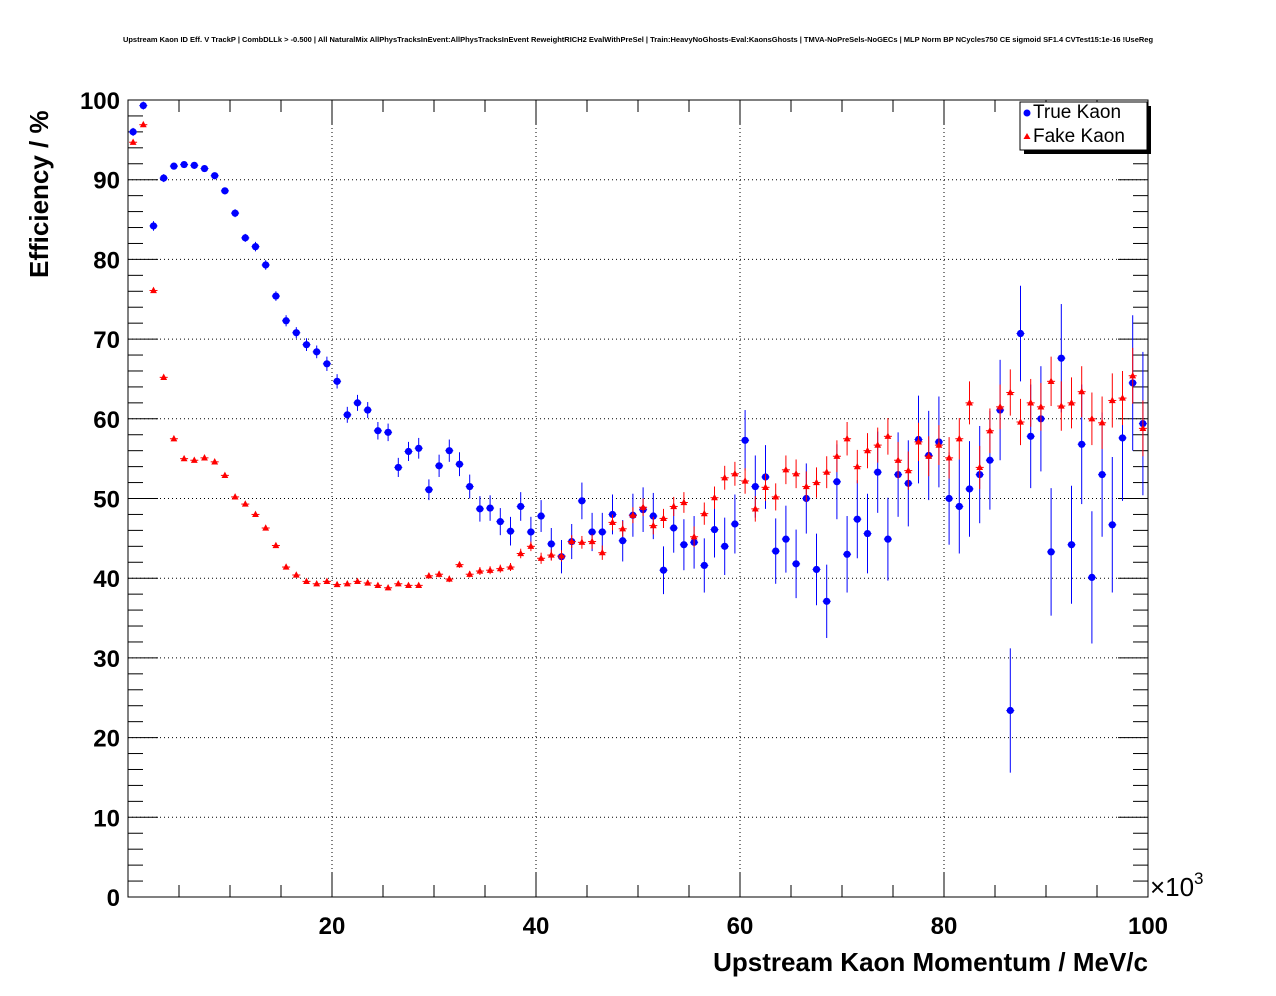 The image size is (1276, 996). Describe the element at coordinates (106, 340) in the screenshot. I see `y-tick-label: 70` at that location.